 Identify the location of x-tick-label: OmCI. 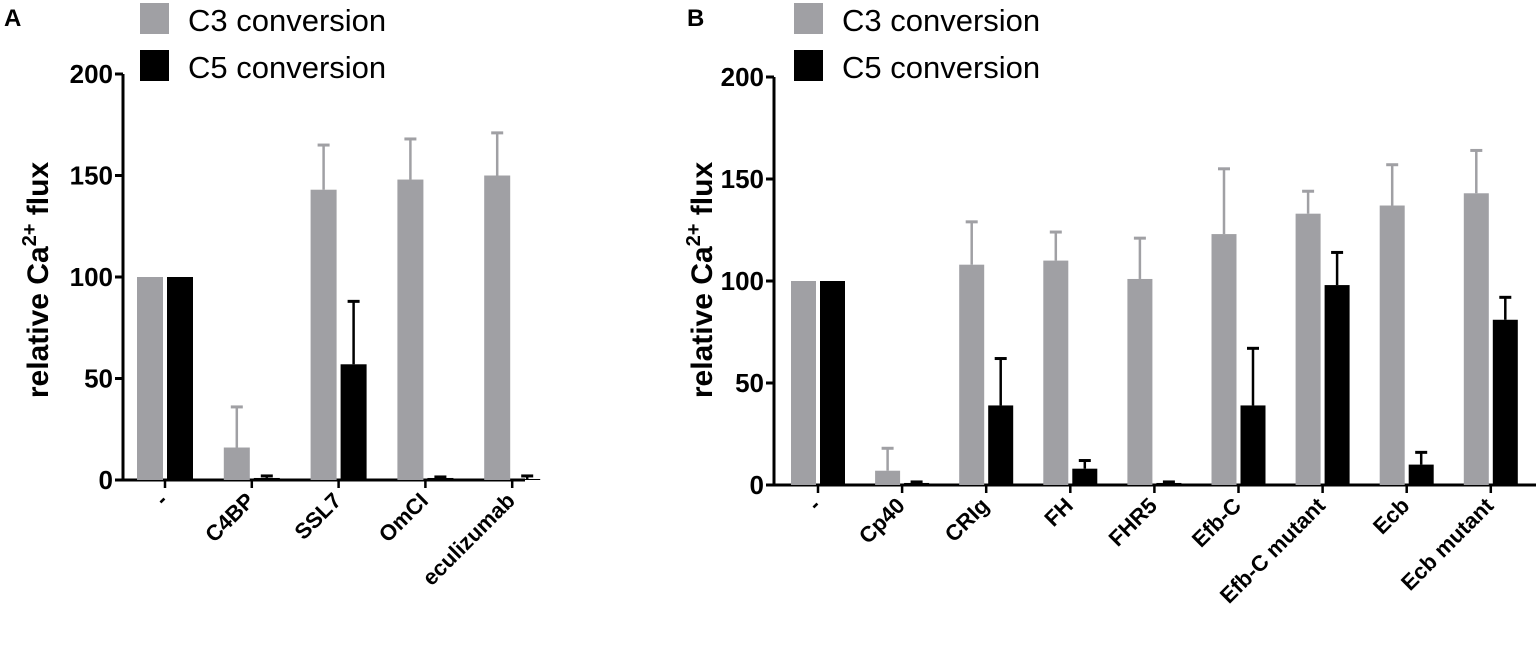
(403, 517).